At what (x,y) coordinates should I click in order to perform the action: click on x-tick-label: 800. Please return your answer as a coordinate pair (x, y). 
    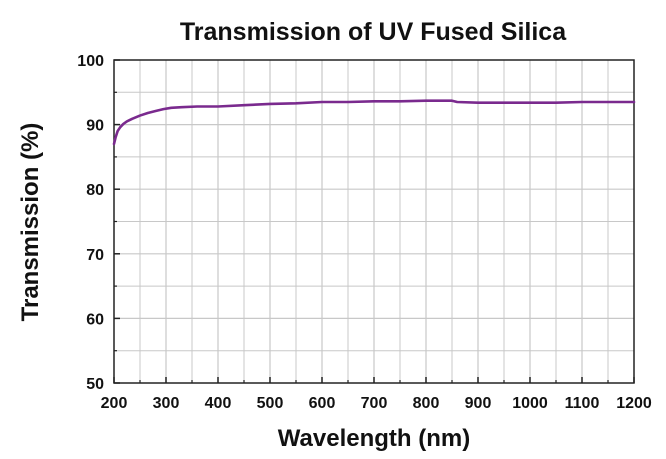
    Looking at the image, I should click on (426, 403).